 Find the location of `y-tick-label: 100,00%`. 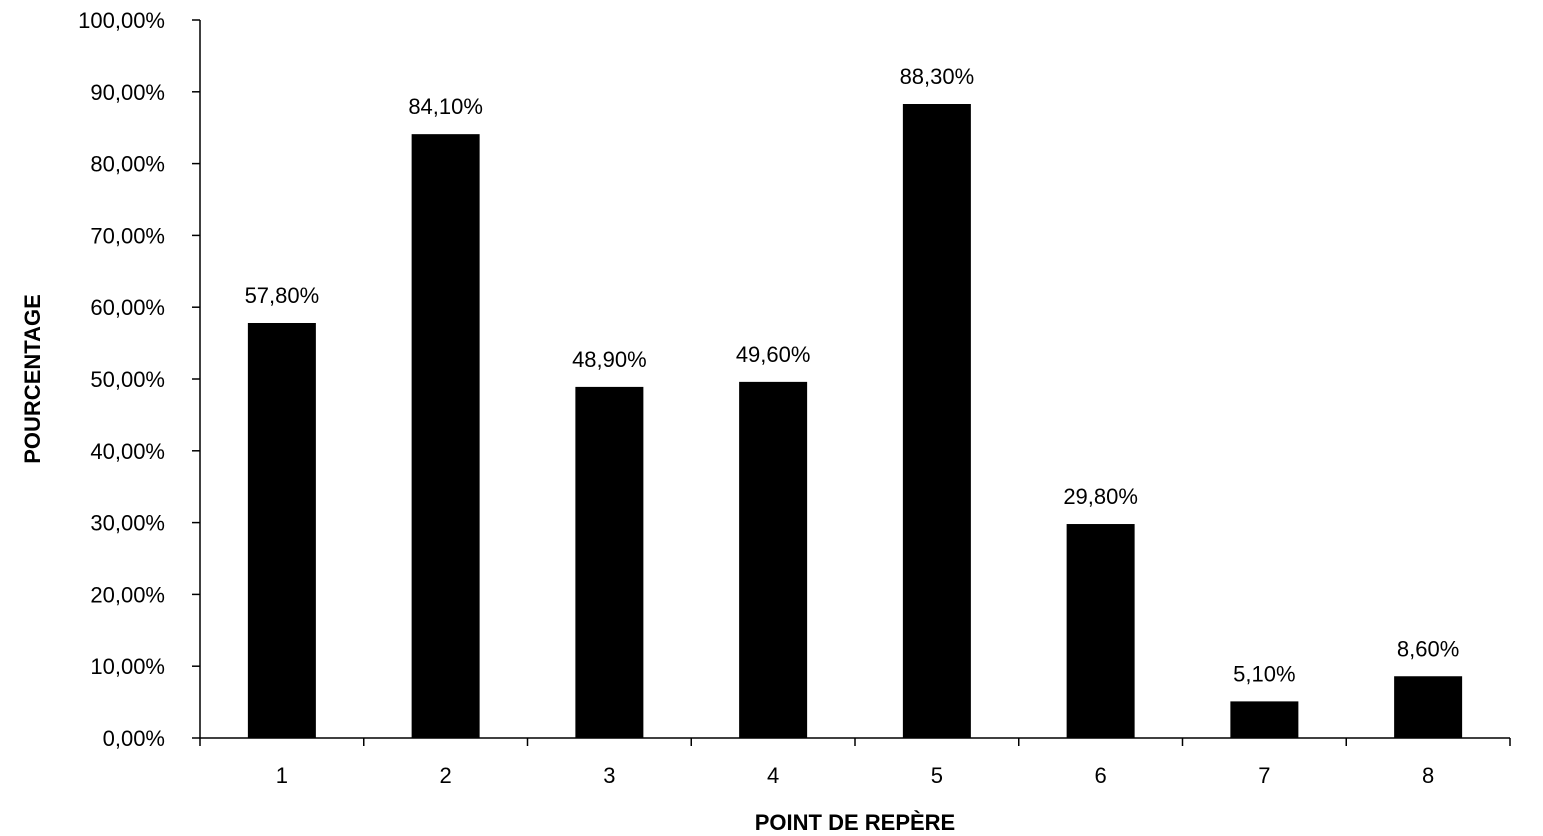

y-tick-label: 100,00% is located at coordinates (121, 20).